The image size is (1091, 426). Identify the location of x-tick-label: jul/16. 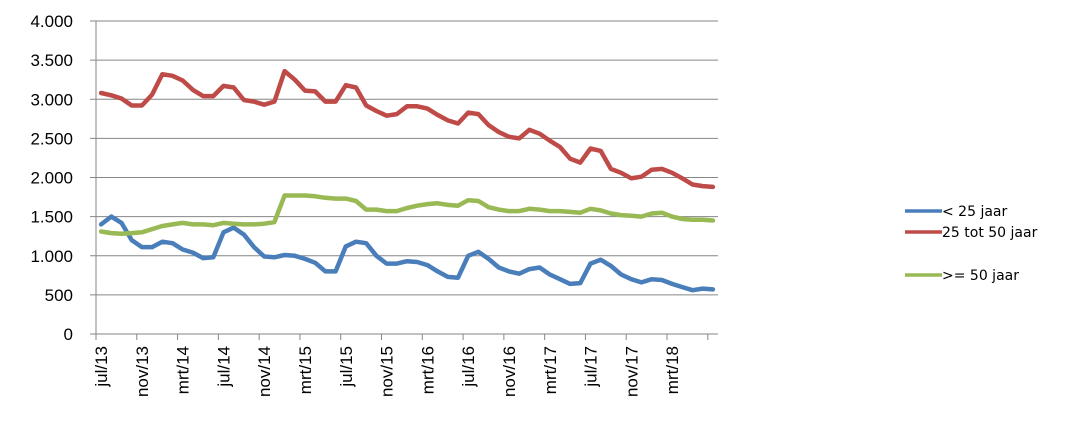
(468, 367).